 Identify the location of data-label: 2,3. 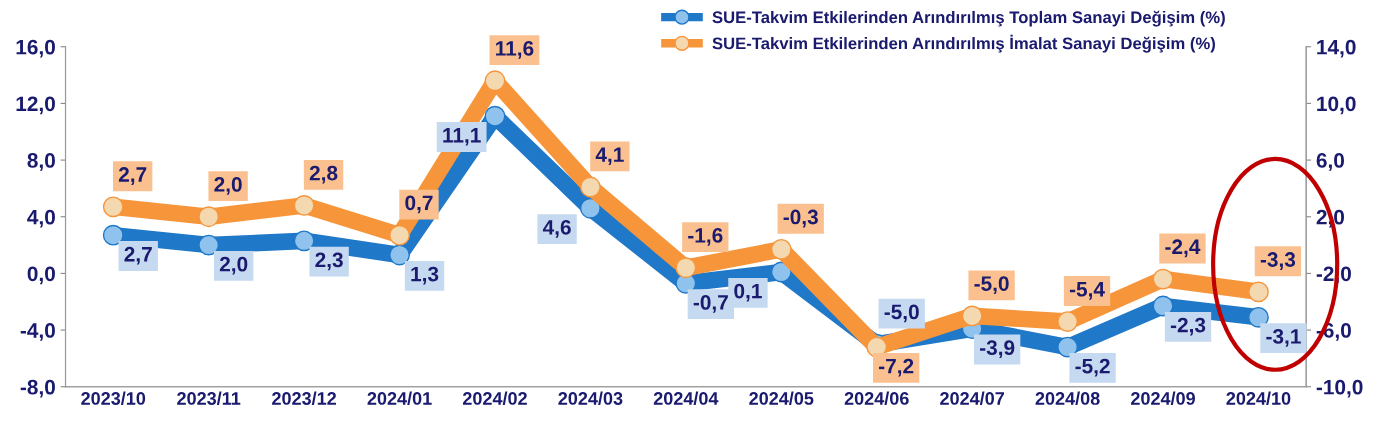
(329, 261).